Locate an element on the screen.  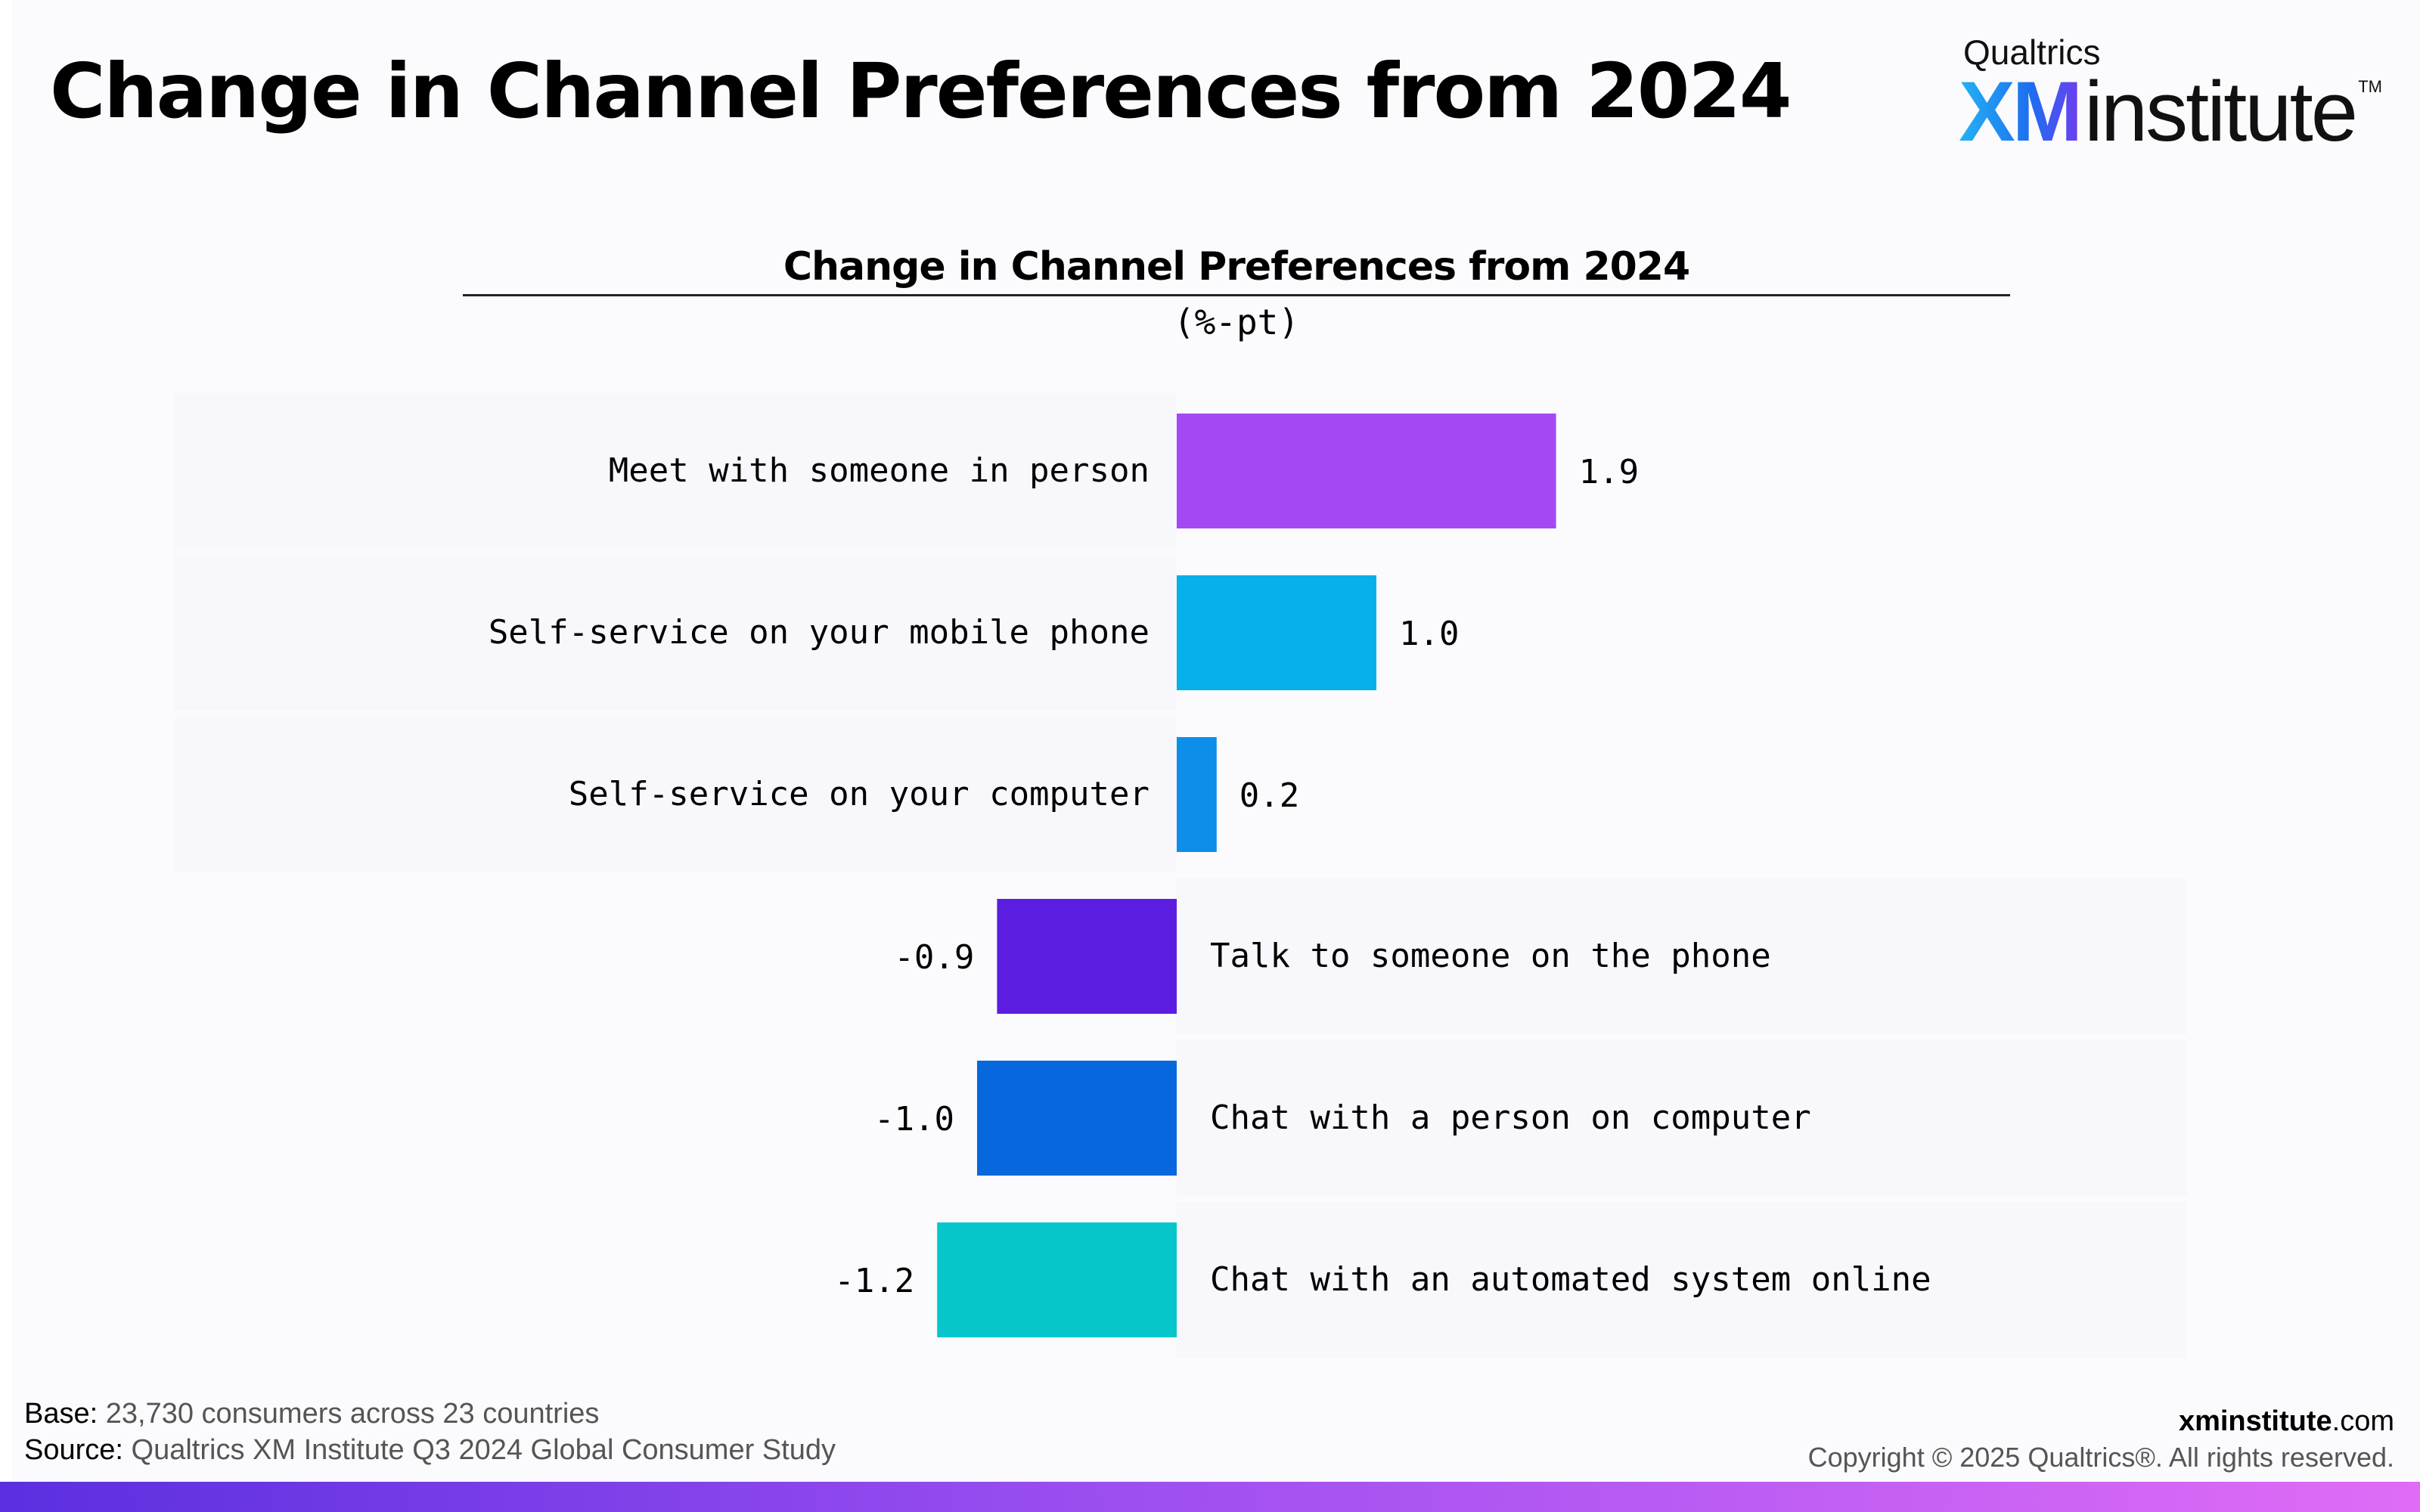
category-label: Chat with an automated system online is located at coordinates (1570, 1279).